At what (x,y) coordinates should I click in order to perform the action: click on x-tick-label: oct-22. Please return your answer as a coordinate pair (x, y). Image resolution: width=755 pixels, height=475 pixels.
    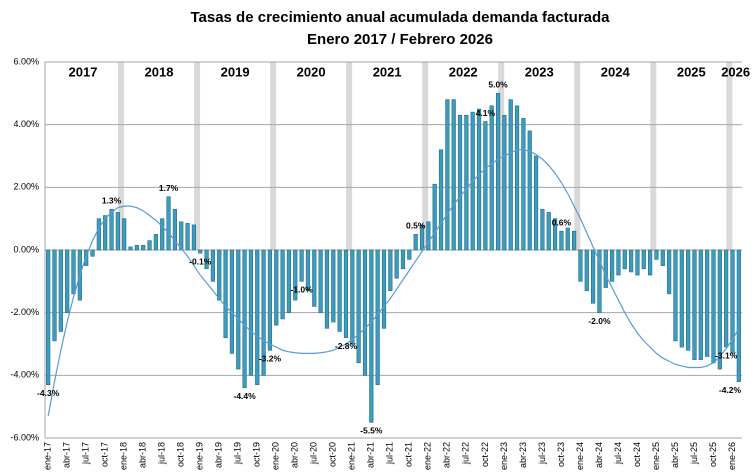
    Looking at the image, I should click on (485, 454).